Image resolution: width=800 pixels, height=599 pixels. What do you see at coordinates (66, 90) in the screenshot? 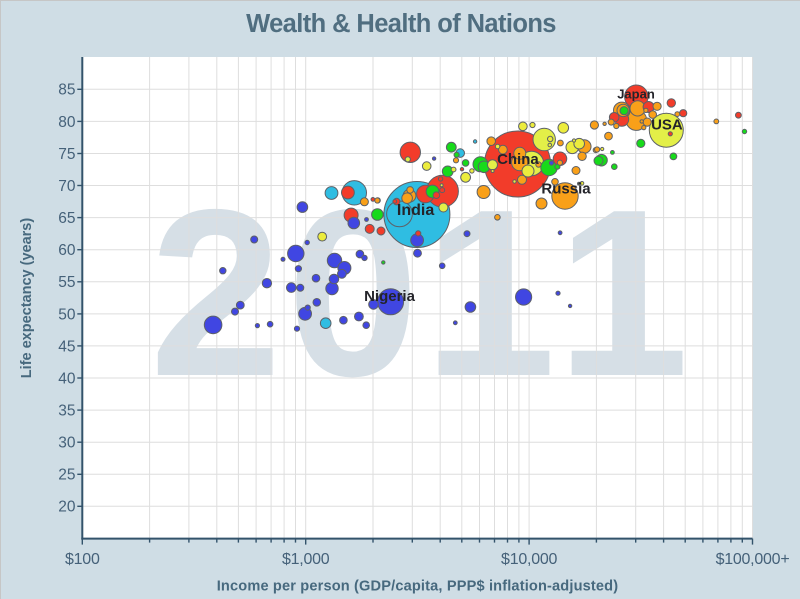
I see `svg-text: 85` at bounding box center [66, 90].